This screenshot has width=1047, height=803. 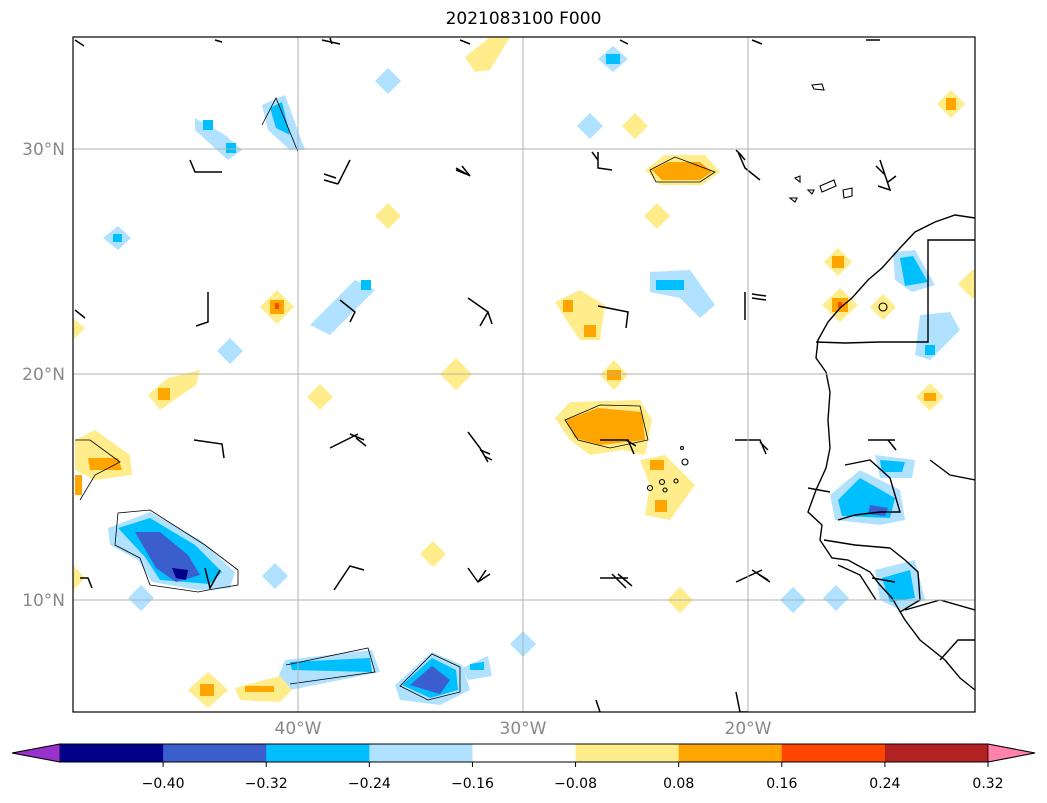 What do you see at coordinates (575, 784) in the screenshot?
I see `colorbar-tick-label: −0.08` at bounding box center [575, 784].